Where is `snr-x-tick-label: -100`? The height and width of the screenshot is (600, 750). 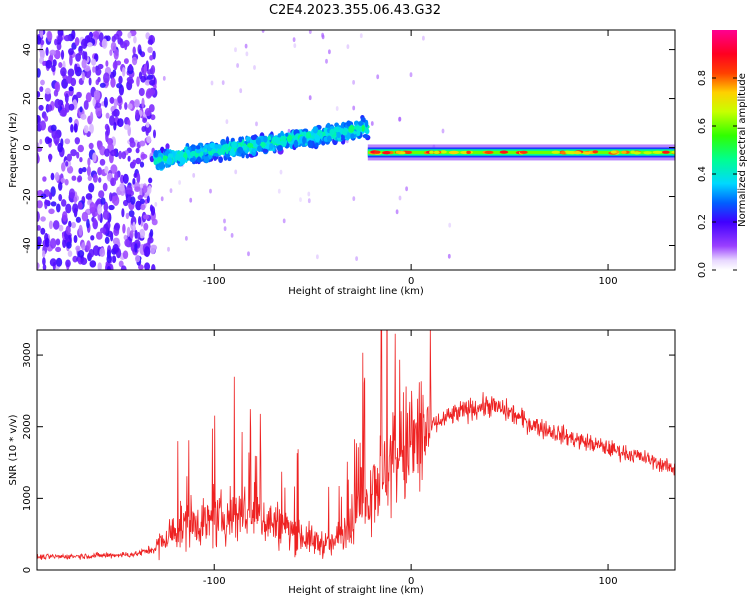 snr-x-tick-label: -100 is located at coordinates (214, 581).